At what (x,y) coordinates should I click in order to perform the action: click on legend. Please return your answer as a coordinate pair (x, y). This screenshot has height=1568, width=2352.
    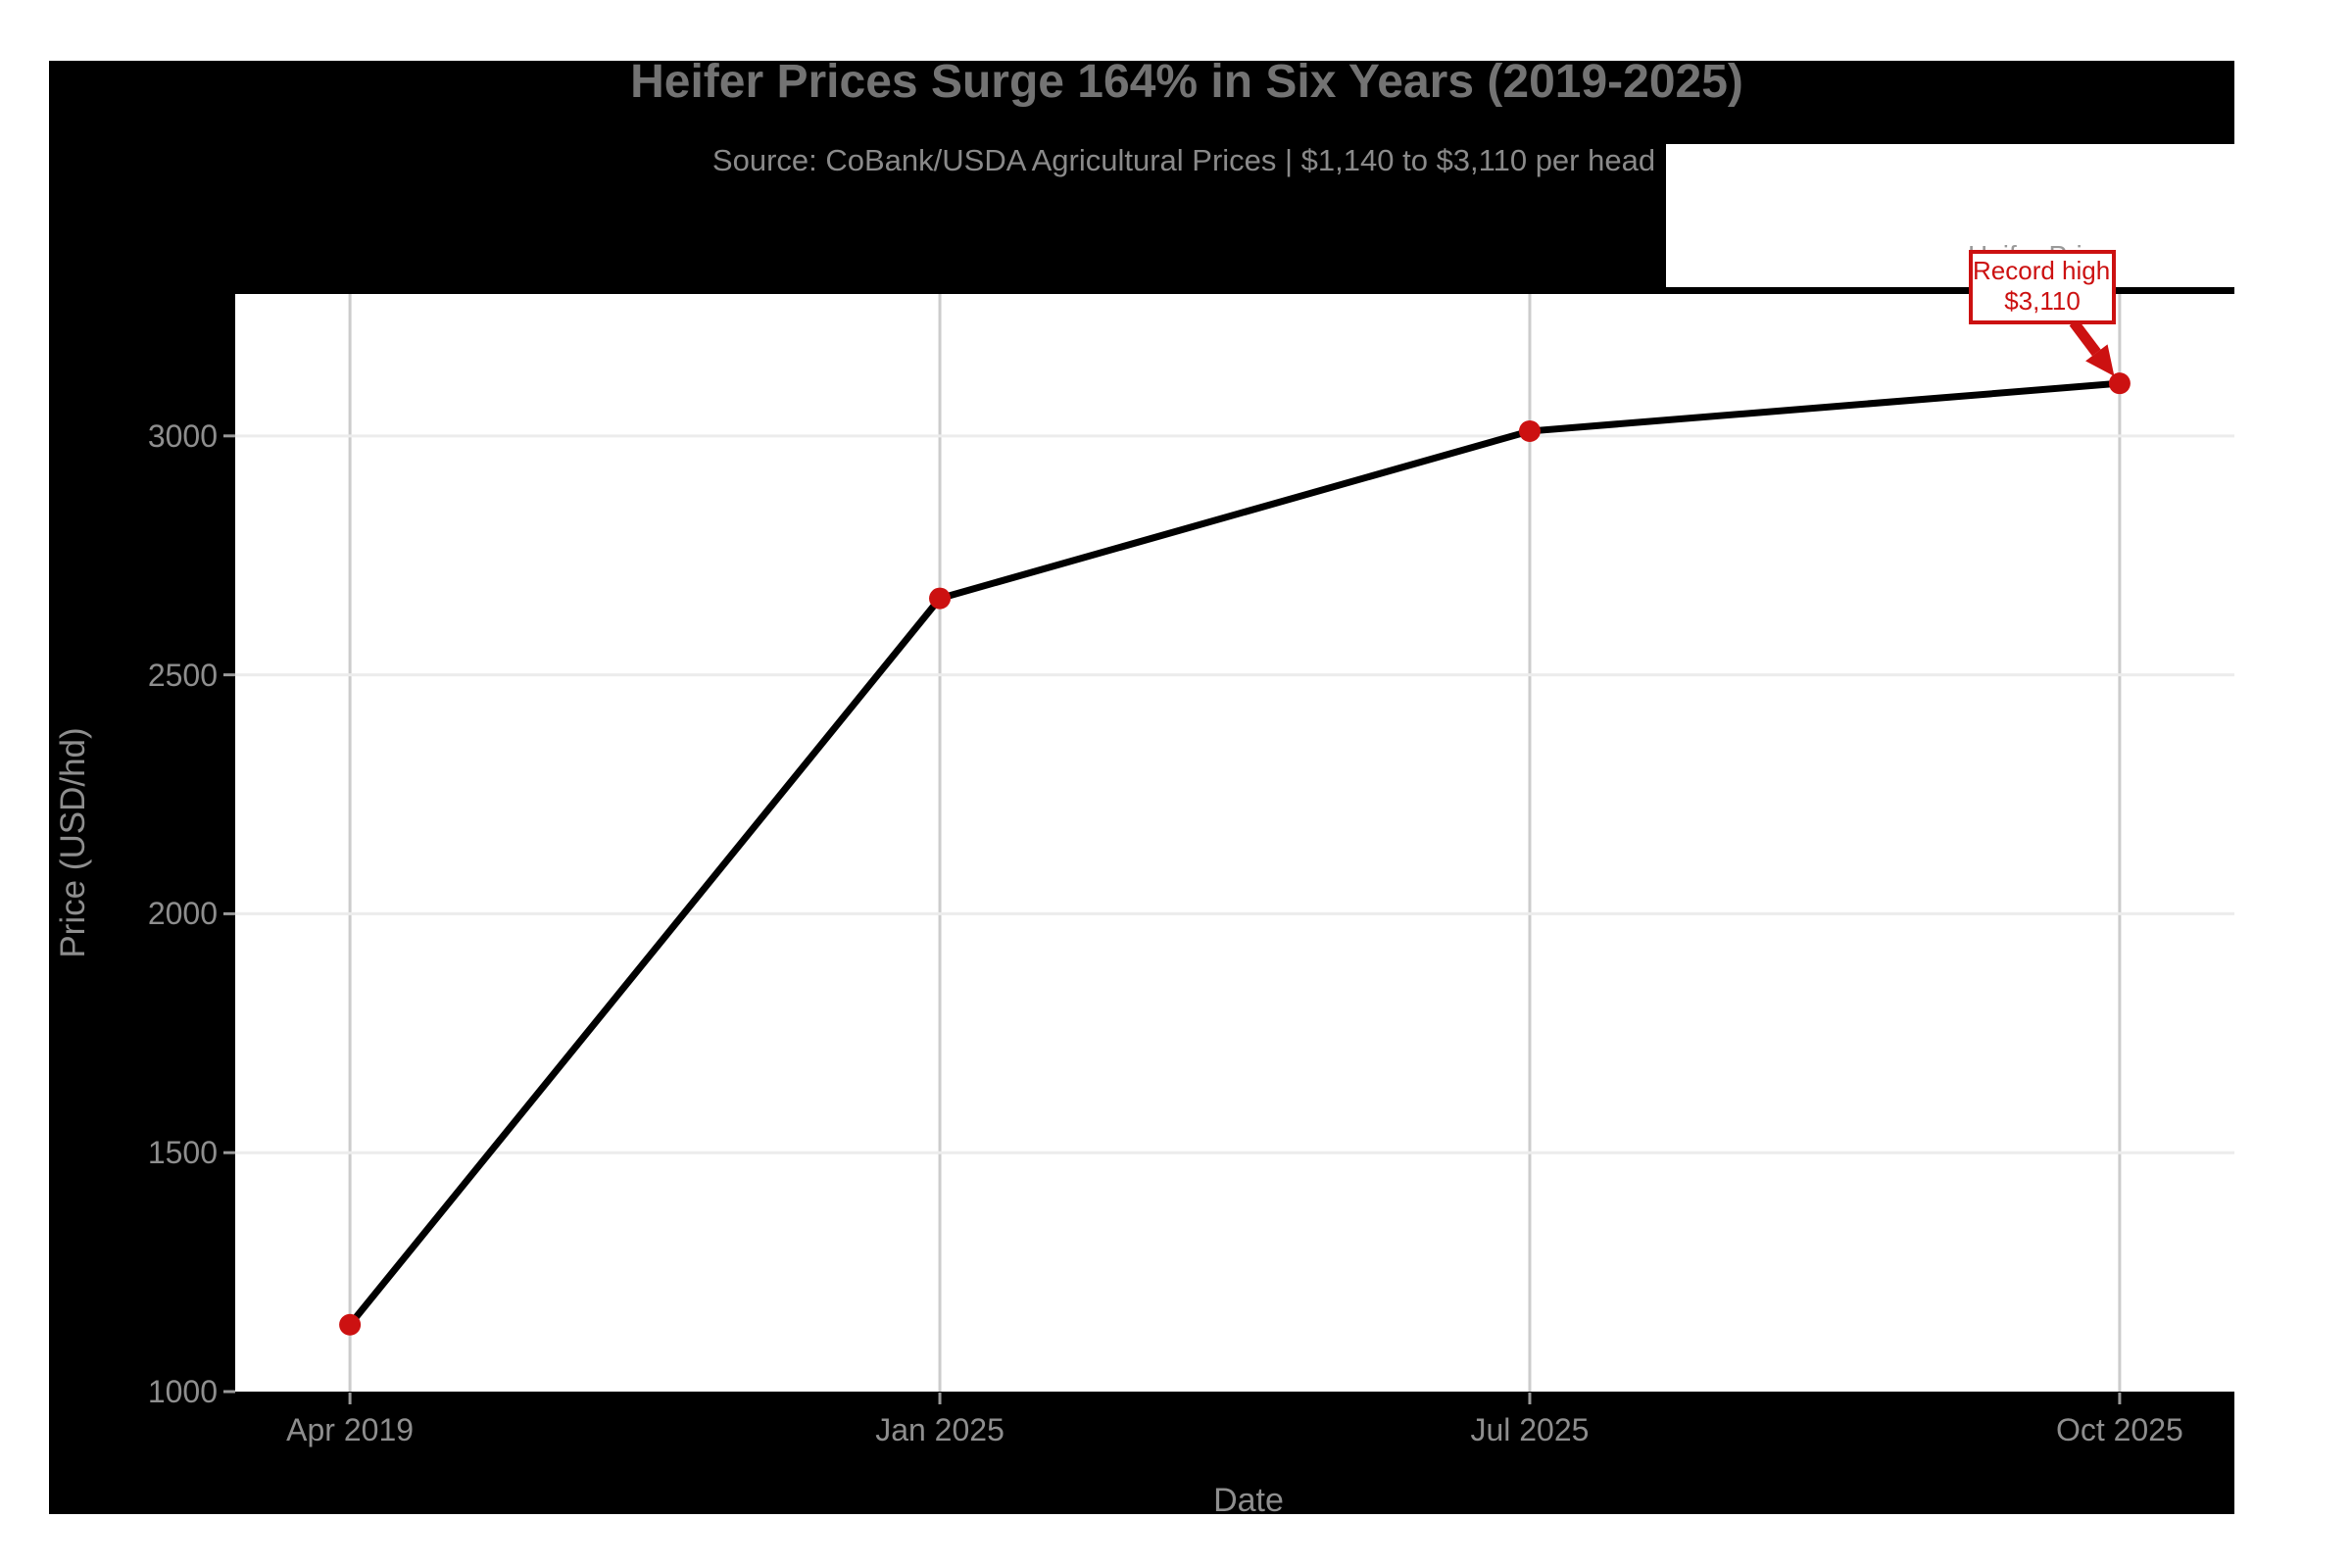
    Looking at the image, I should click on (1955, 215).